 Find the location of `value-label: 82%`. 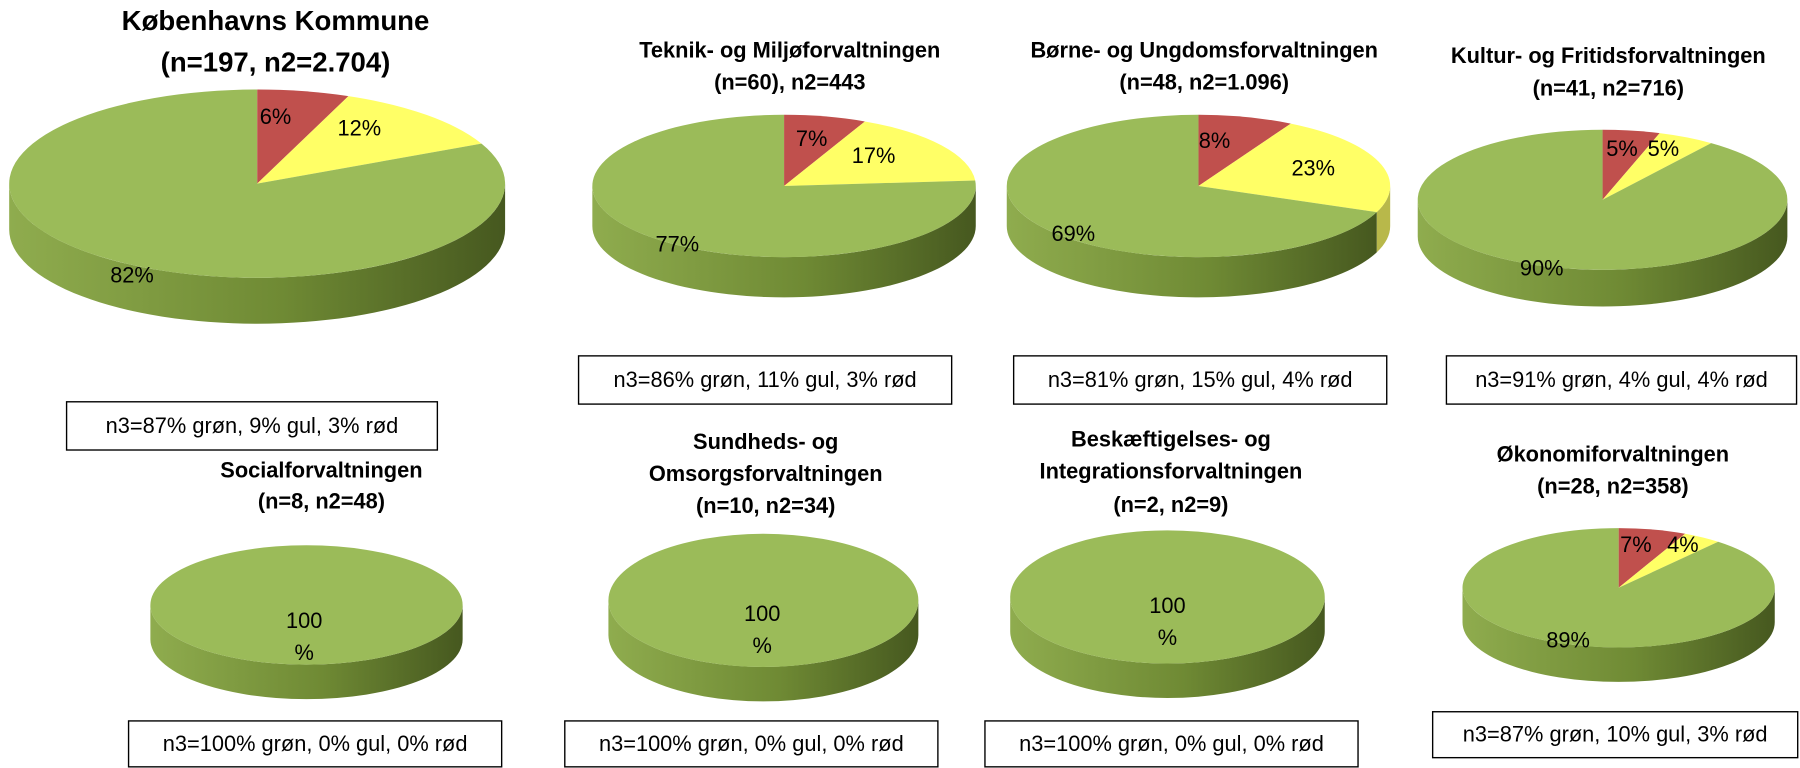

value-label: 82% is located at coordinates (132, 274).